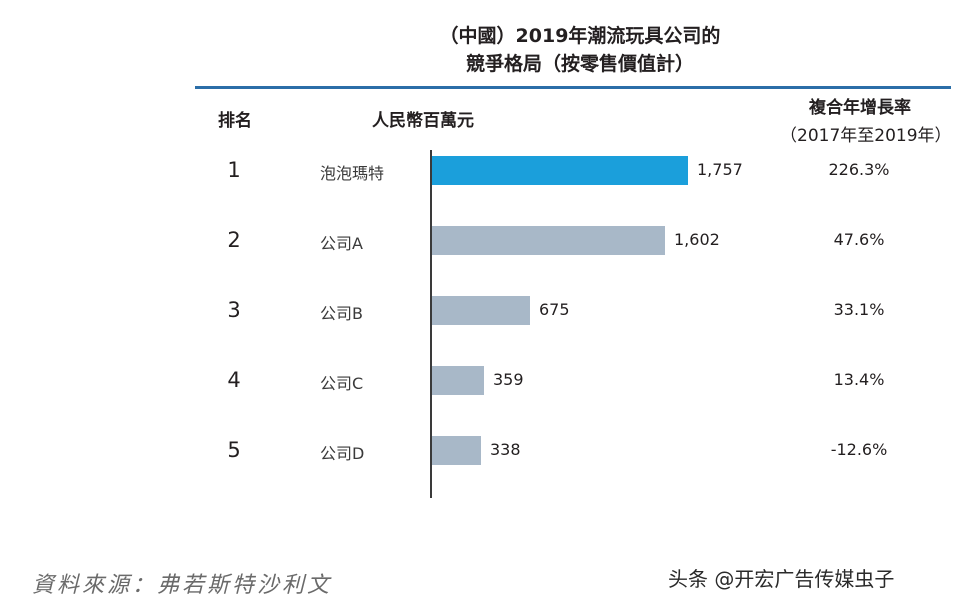 The width and height of the screenshot is (960, 606). Describe the element at coordinates (697, 239) in the screenshot. I see `value-label: 1,602` at that location.